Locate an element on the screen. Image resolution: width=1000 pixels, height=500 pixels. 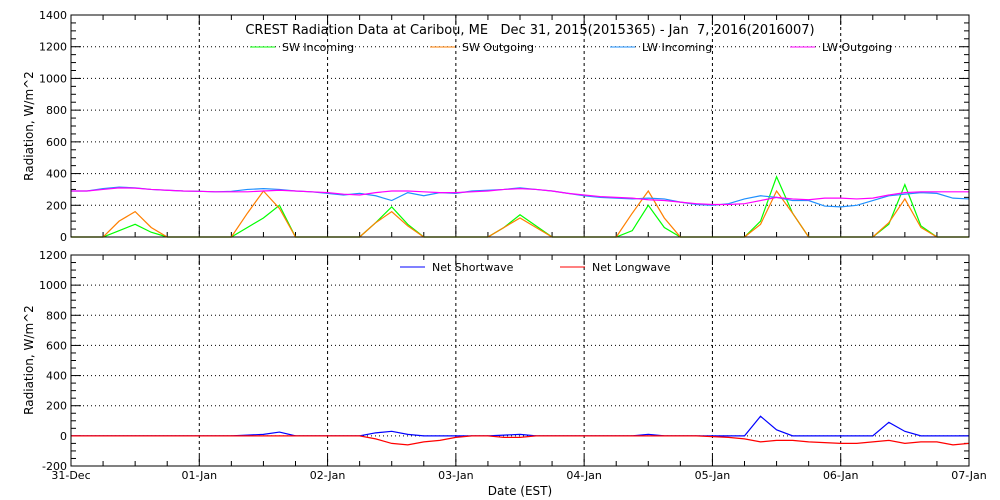
legend-label: LW Outgoing is located at coordinates (857, 47).